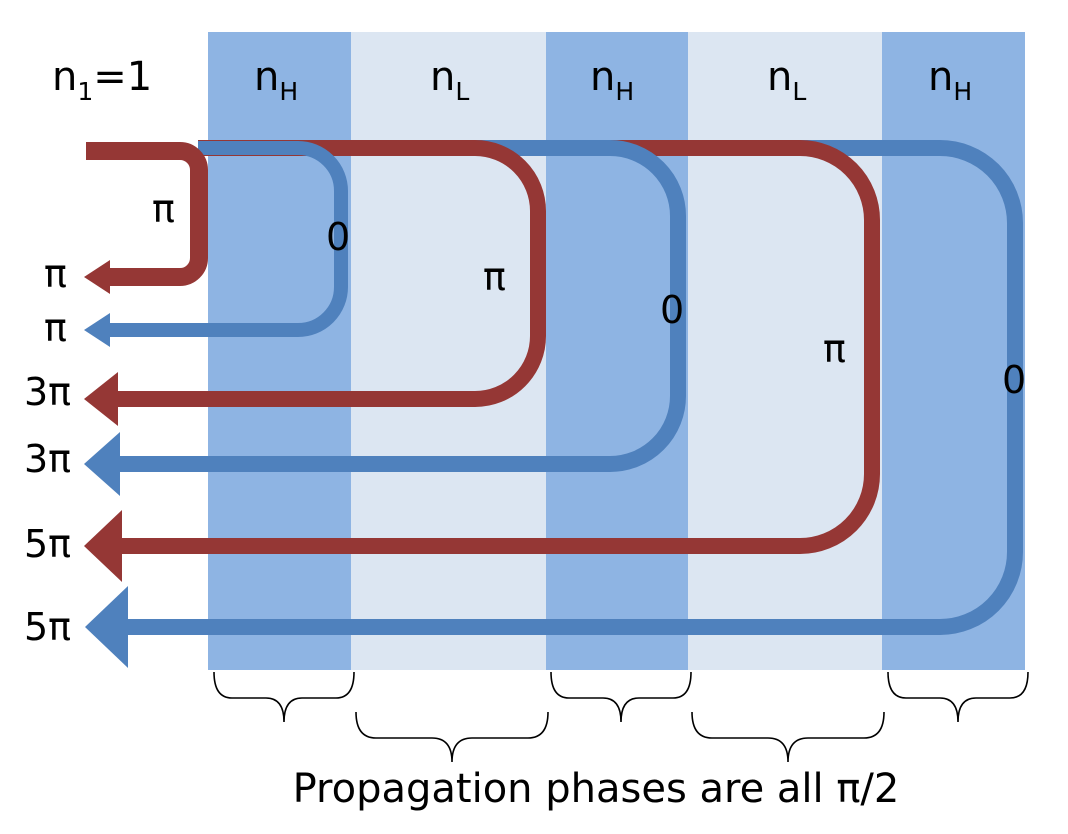 This screenshot has height=834, width=1068. I want to click on reflection-phase-4: 0, so click(672, 310).